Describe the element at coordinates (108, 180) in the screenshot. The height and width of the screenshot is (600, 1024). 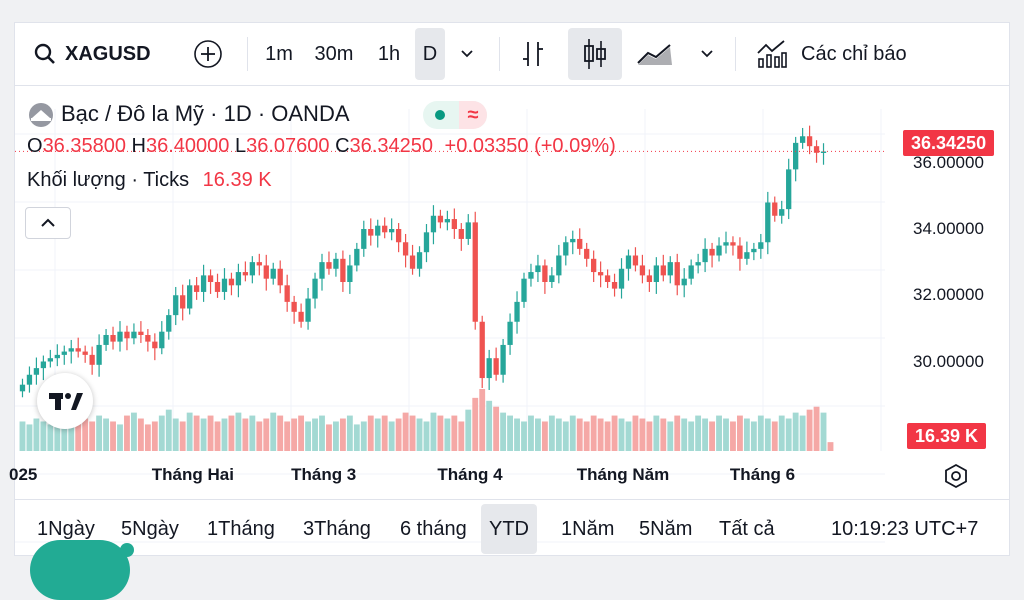
I see `volume-label: Khối lượng · Ticks` at that location.